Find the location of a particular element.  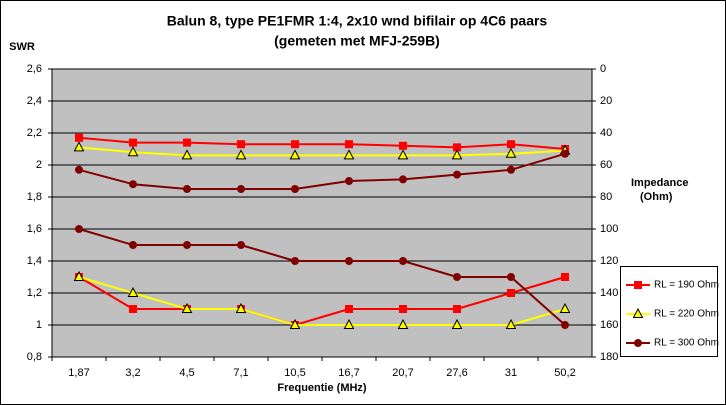

y-tick-label: 2,4 is located at coordinates (34, 101).